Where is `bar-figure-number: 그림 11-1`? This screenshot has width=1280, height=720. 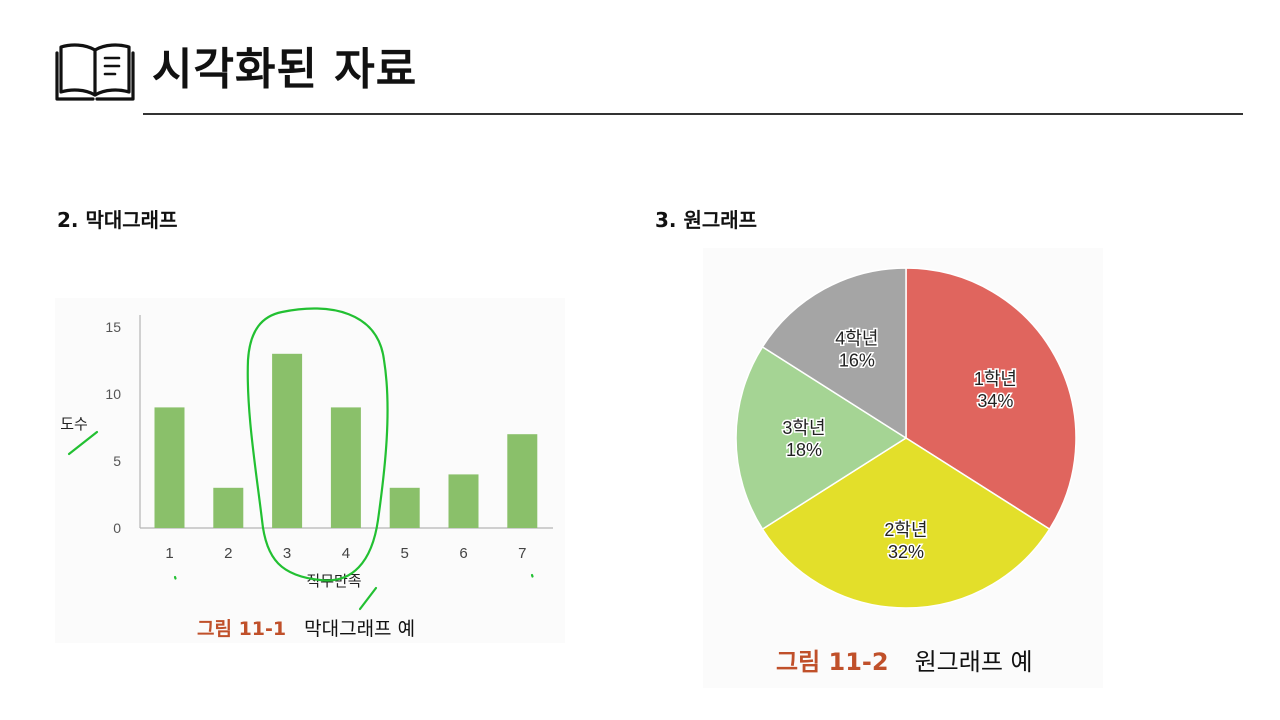 bar-figure-number: 그림 11-1 is located at coordinates (242, 629).